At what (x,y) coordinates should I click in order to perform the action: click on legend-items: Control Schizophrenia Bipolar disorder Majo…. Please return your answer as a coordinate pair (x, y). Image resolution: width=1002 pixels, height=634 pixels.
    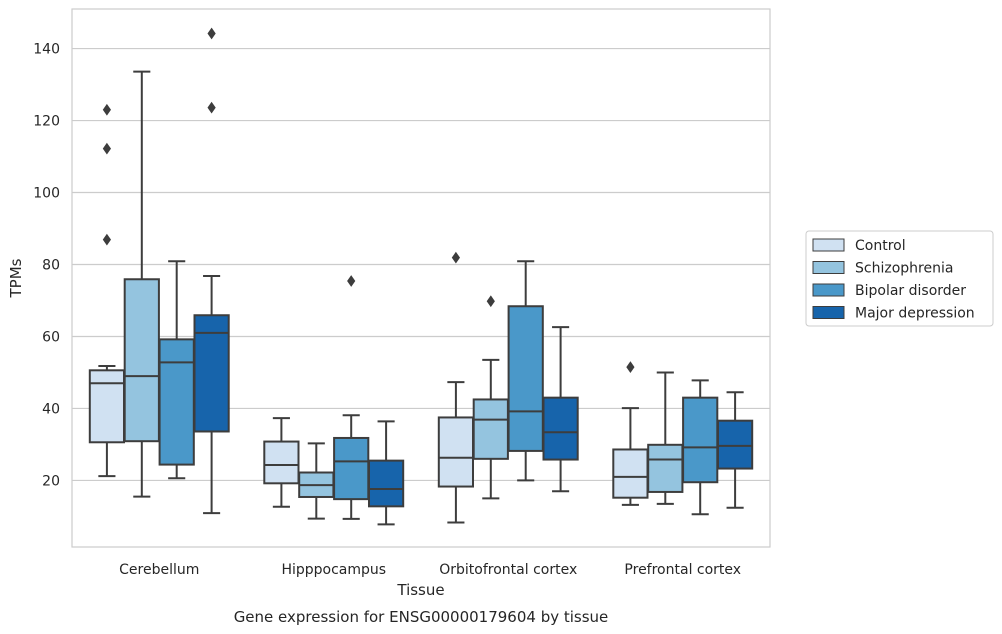
    Looking at the image, I should click on (893, 280).